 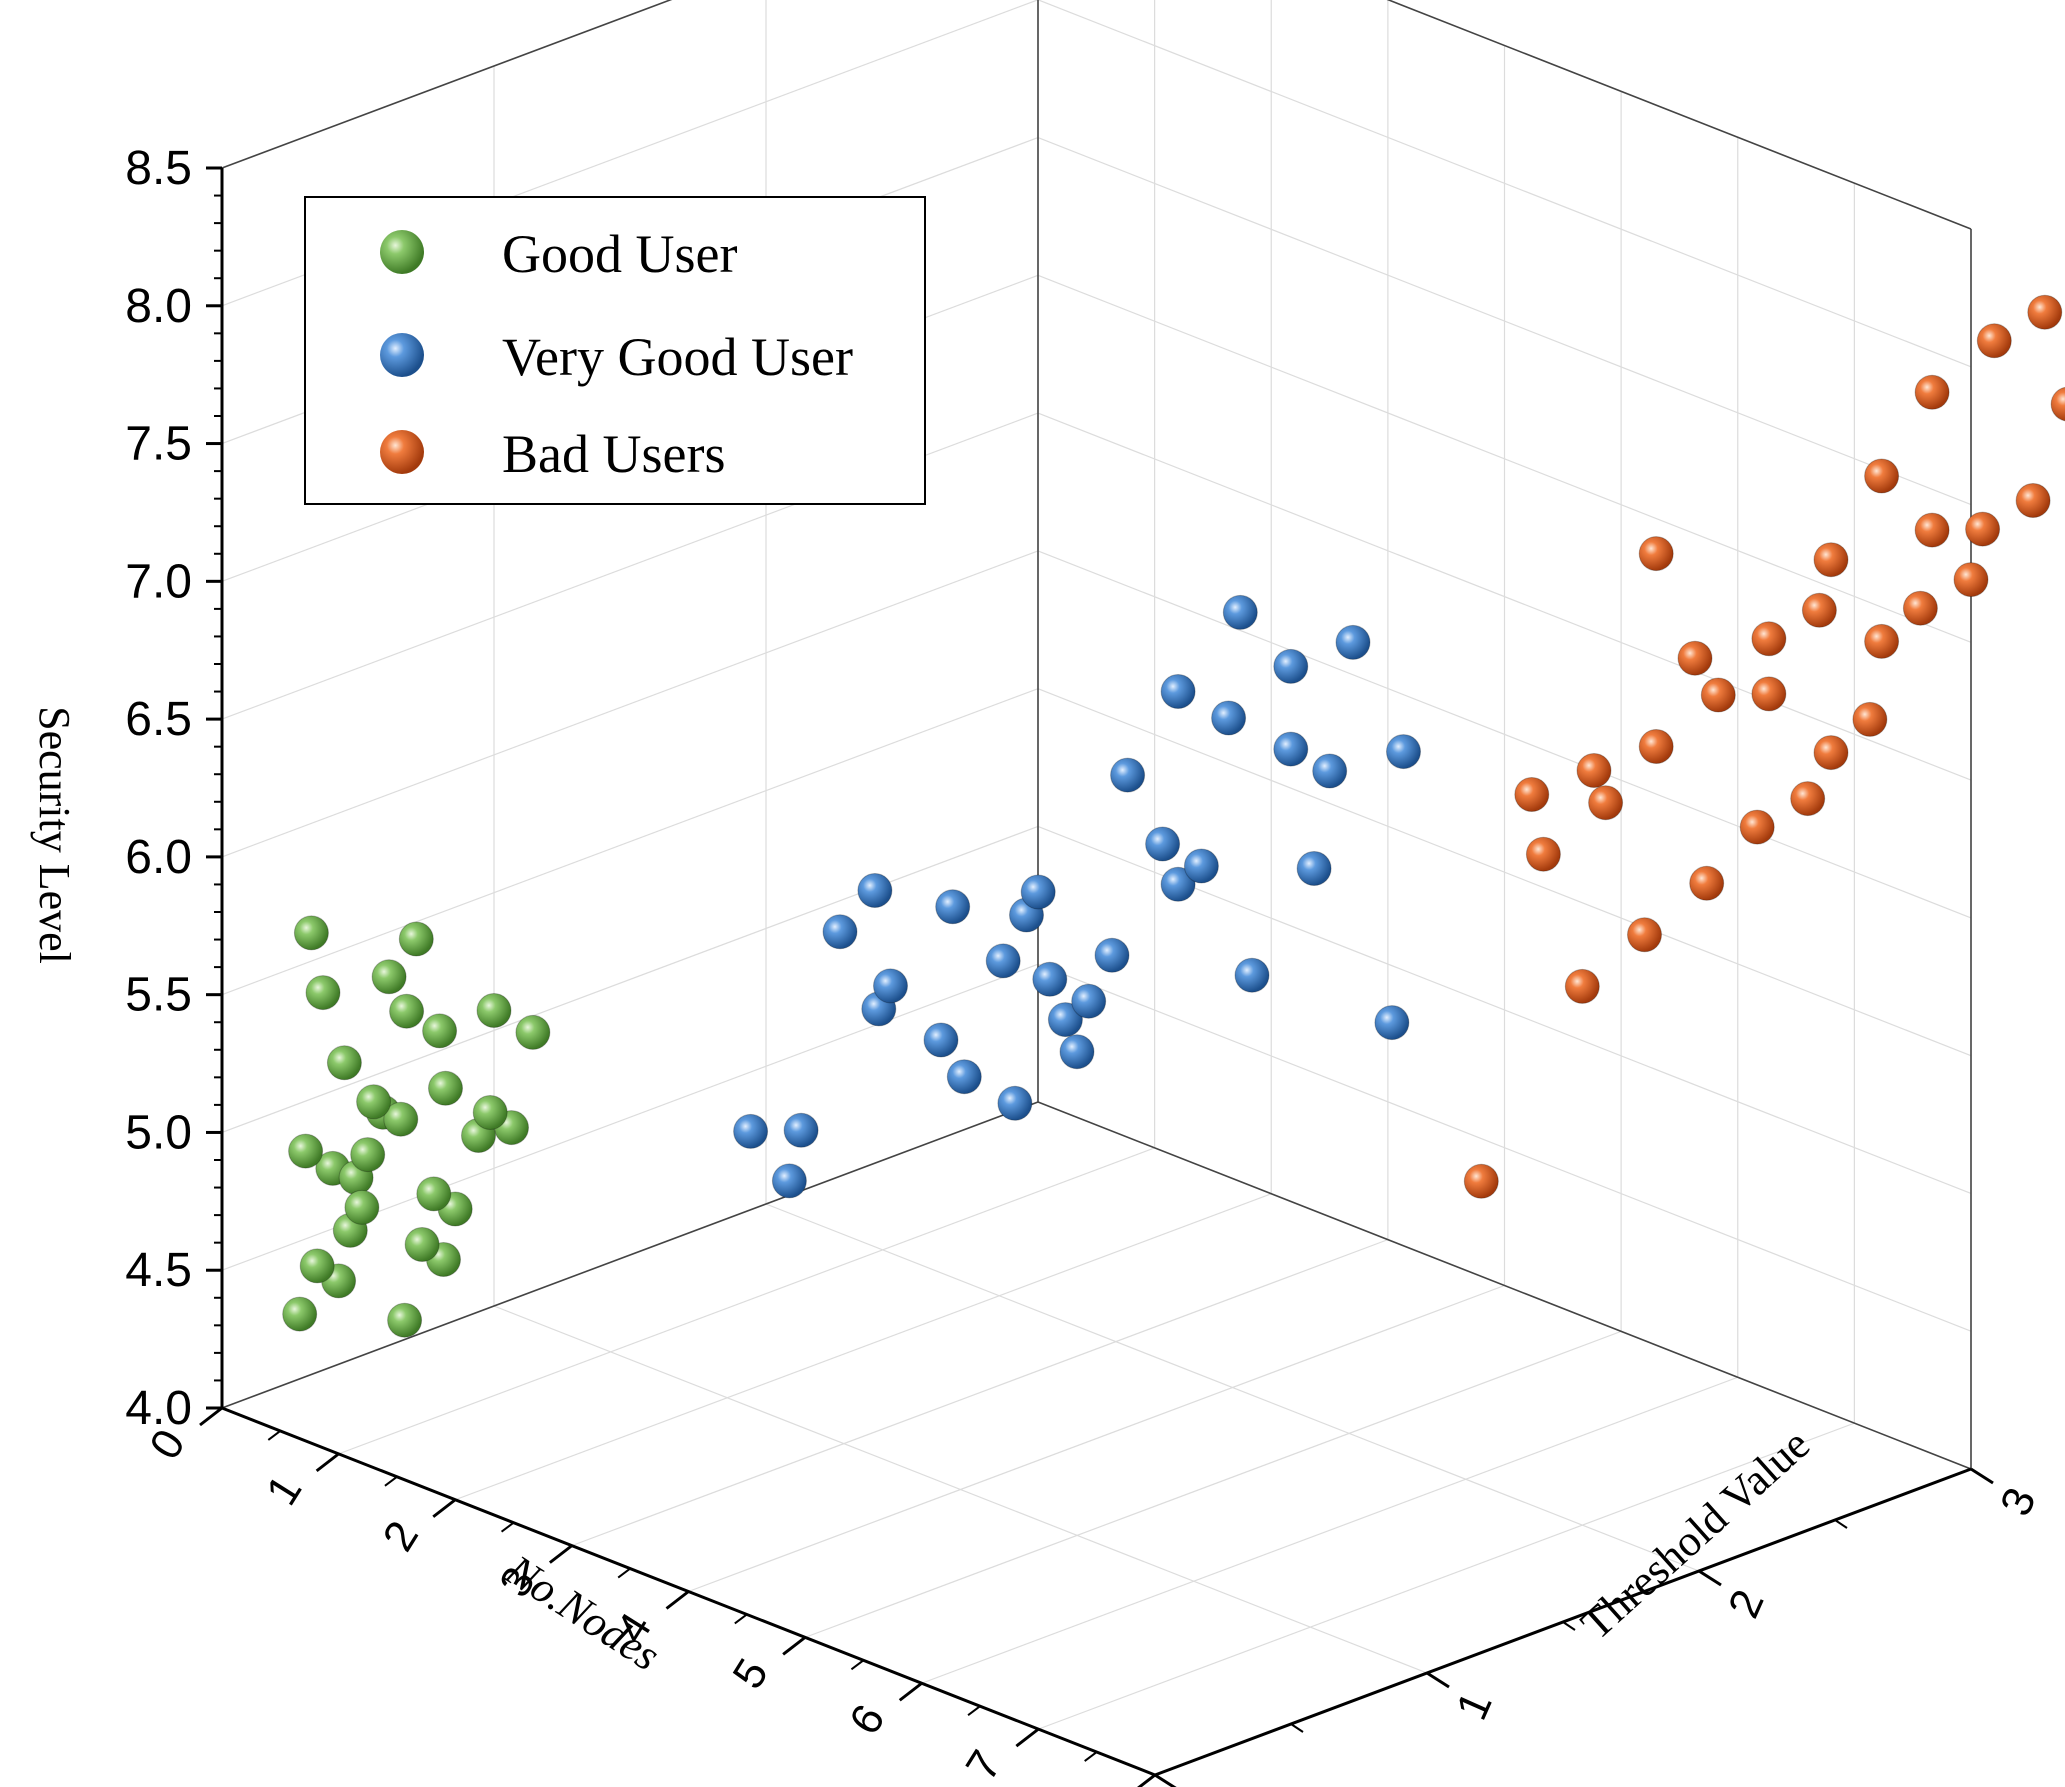 What do you see at coordinates (1679, 115) in the screenshot?
I see `frame-top-right` at bounding box center [1679, 115].